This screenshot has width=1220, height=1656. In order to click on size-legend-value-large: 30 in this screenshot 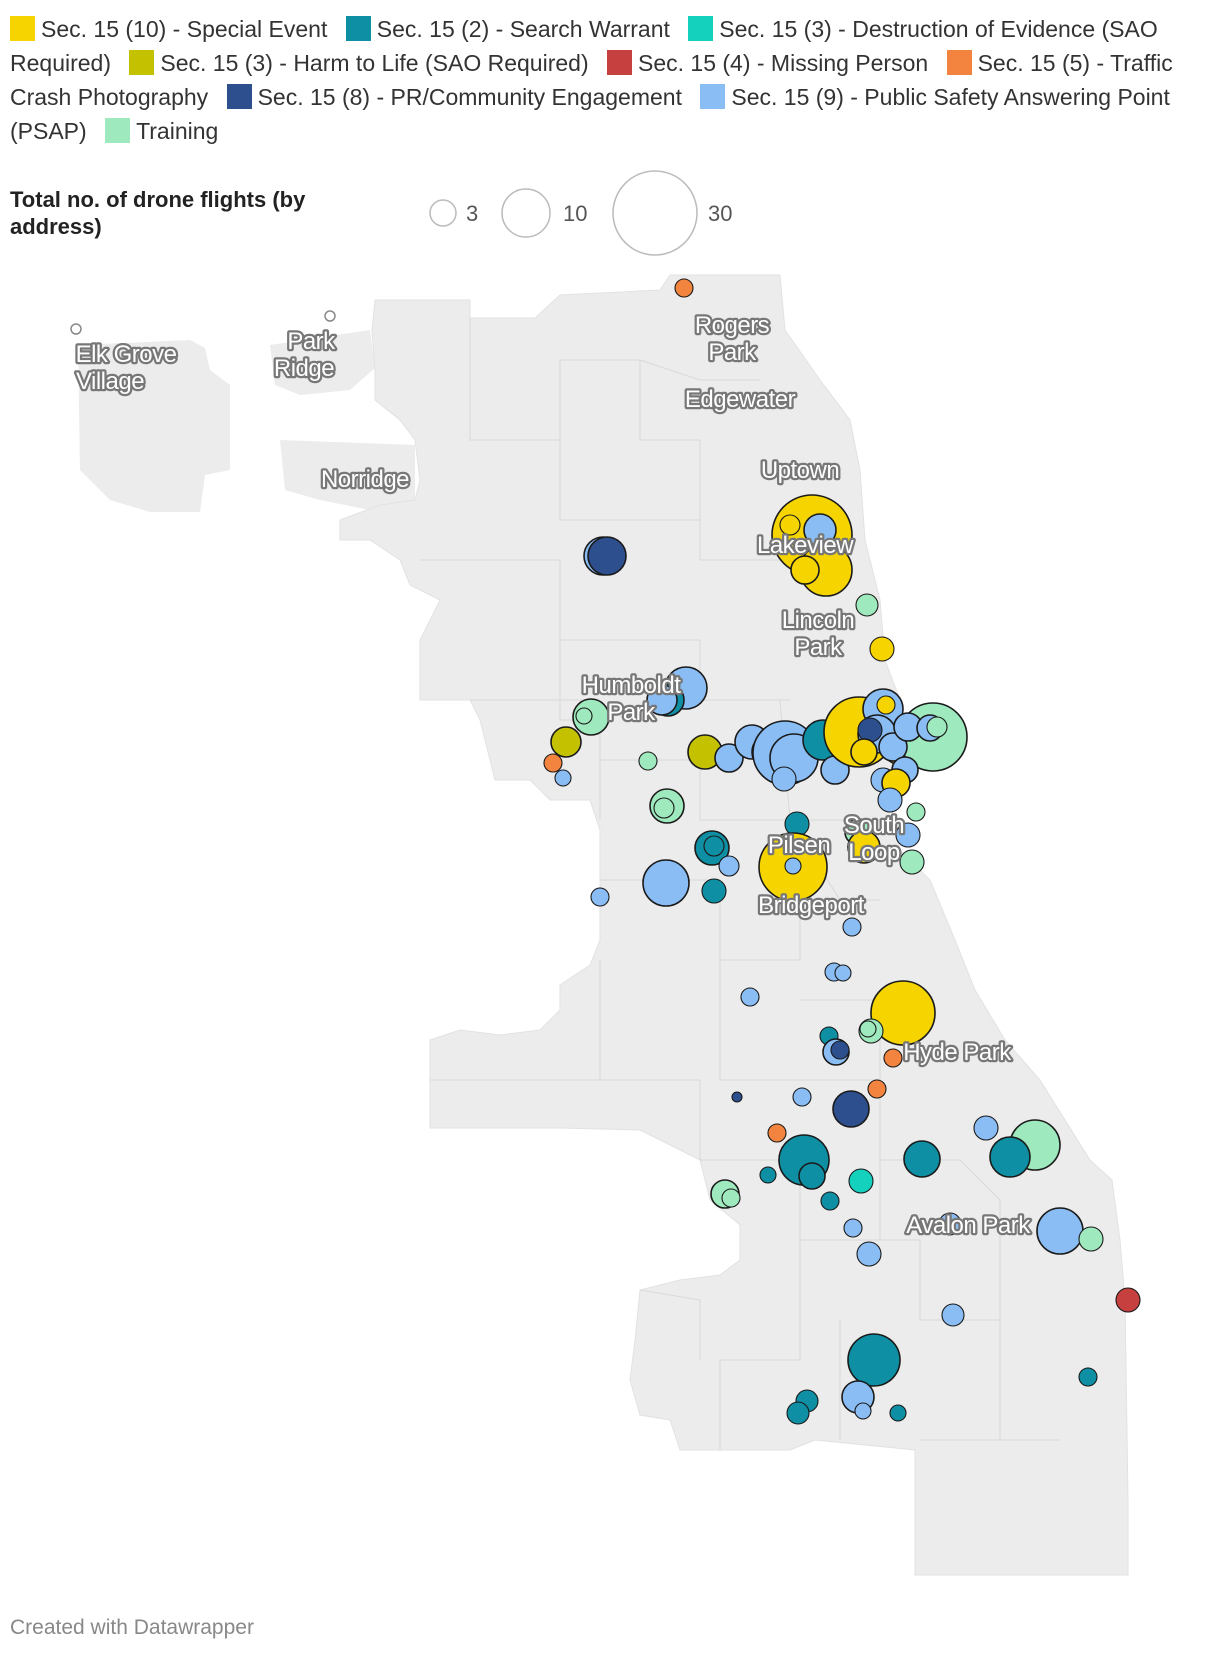, I will do `click(720, 213)`.